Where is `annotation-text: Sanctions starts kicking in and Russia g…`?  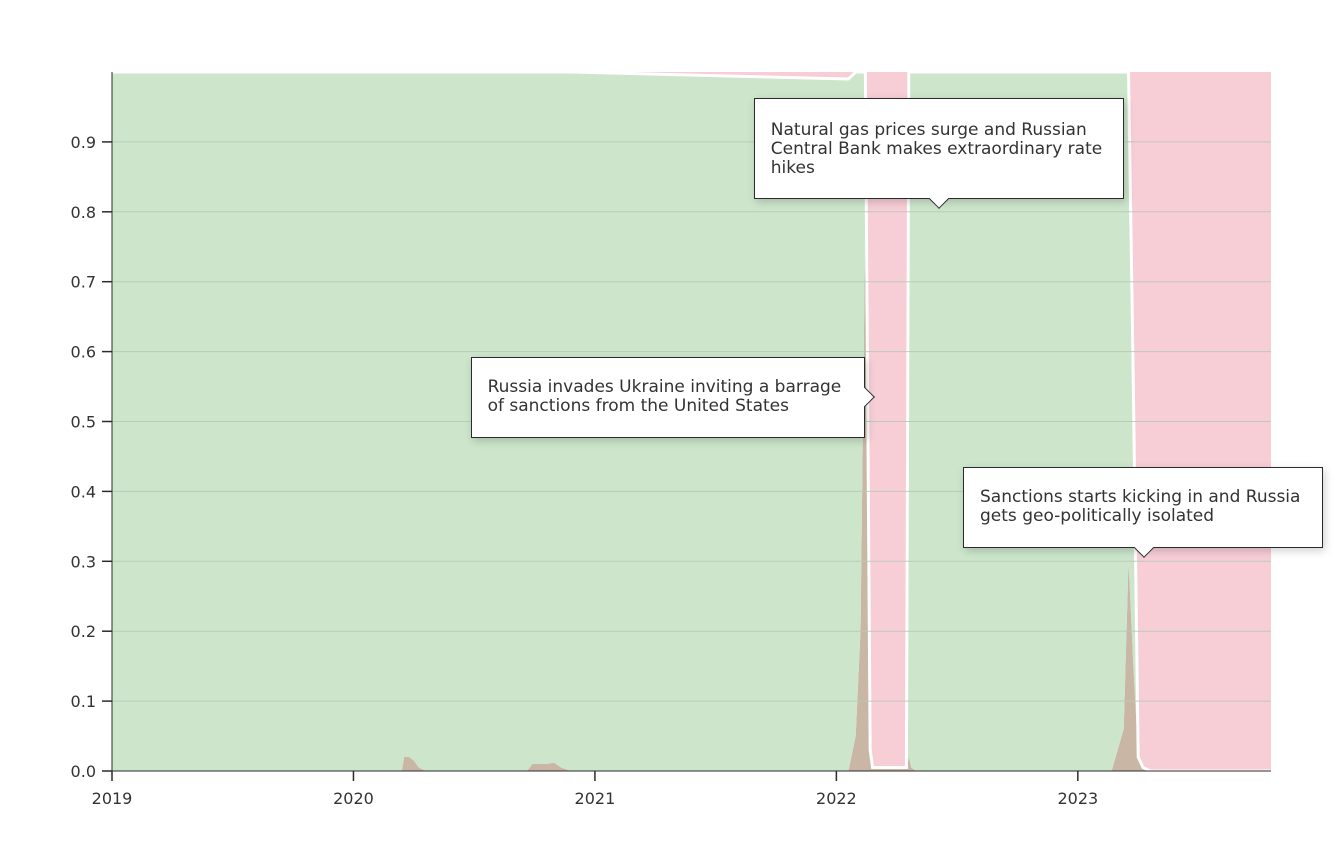
annotation-text: Sanctions starts kicking in and Russia g… is located at coordinates (1140, 507).